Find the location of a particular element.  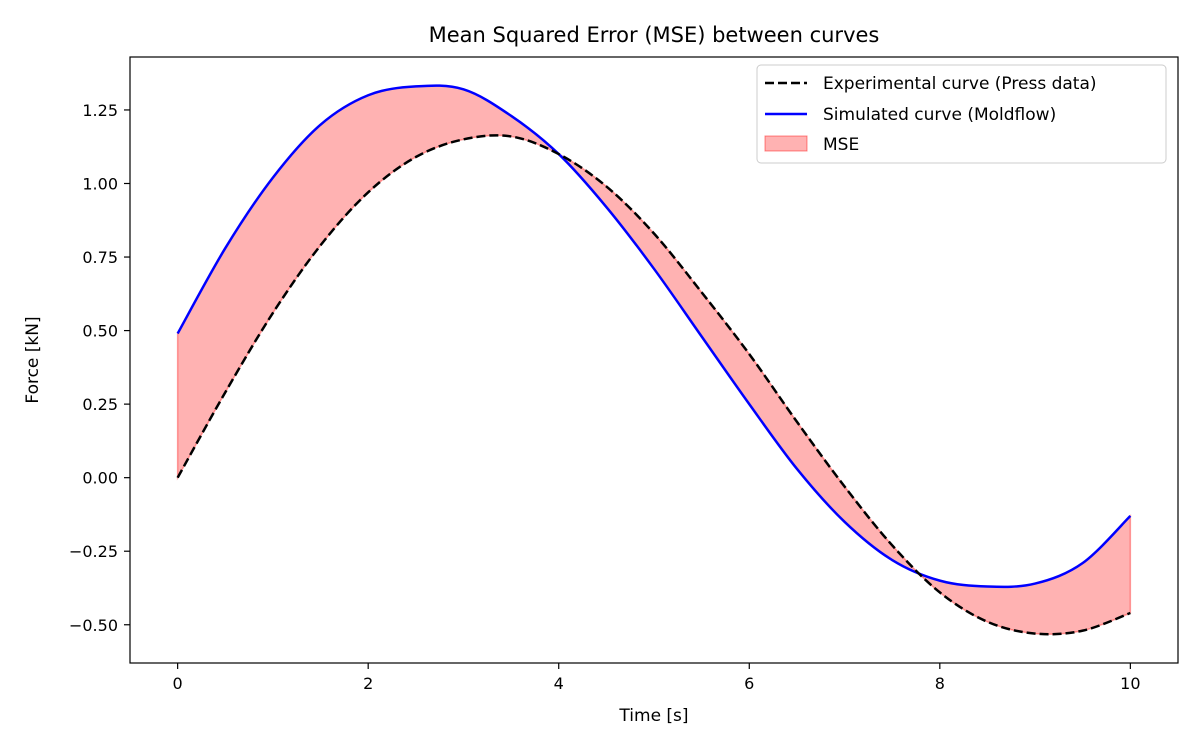

legend-simulated-label: Simulated curve (Moldflow) is located at coordinates (939, 115).